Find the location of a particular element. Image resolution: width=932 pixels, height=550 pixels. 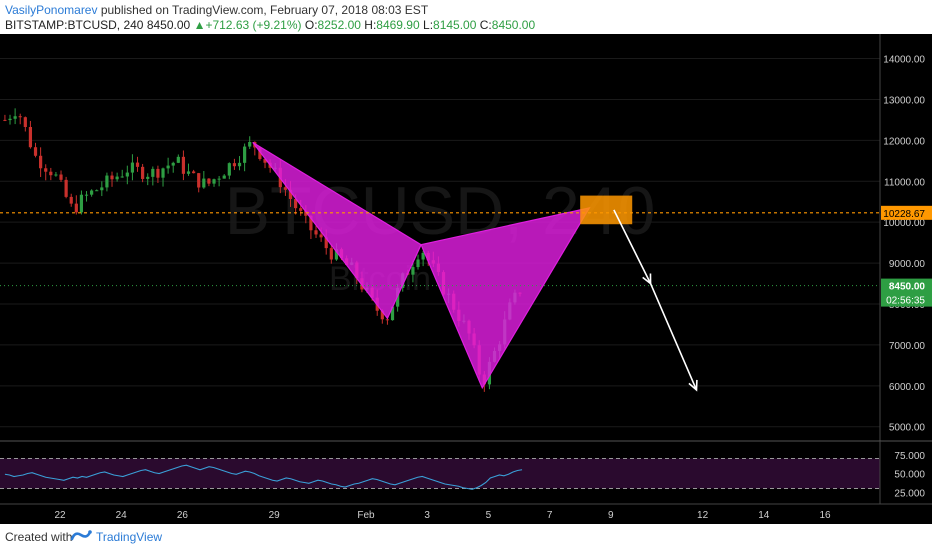

rsi-pane: 75.000 50.000 25.000 is located at coordinates (466, 472).